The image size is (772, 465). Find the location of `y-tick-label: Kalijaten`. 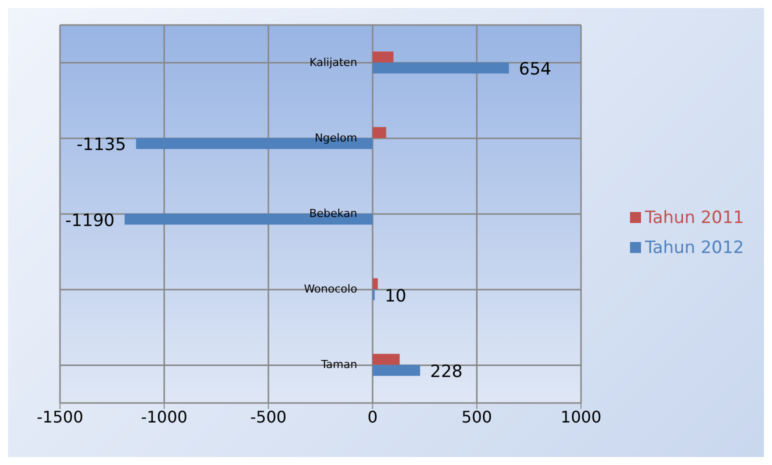

y-tick-label: Kalijaten is located at coordinates (333, 62).